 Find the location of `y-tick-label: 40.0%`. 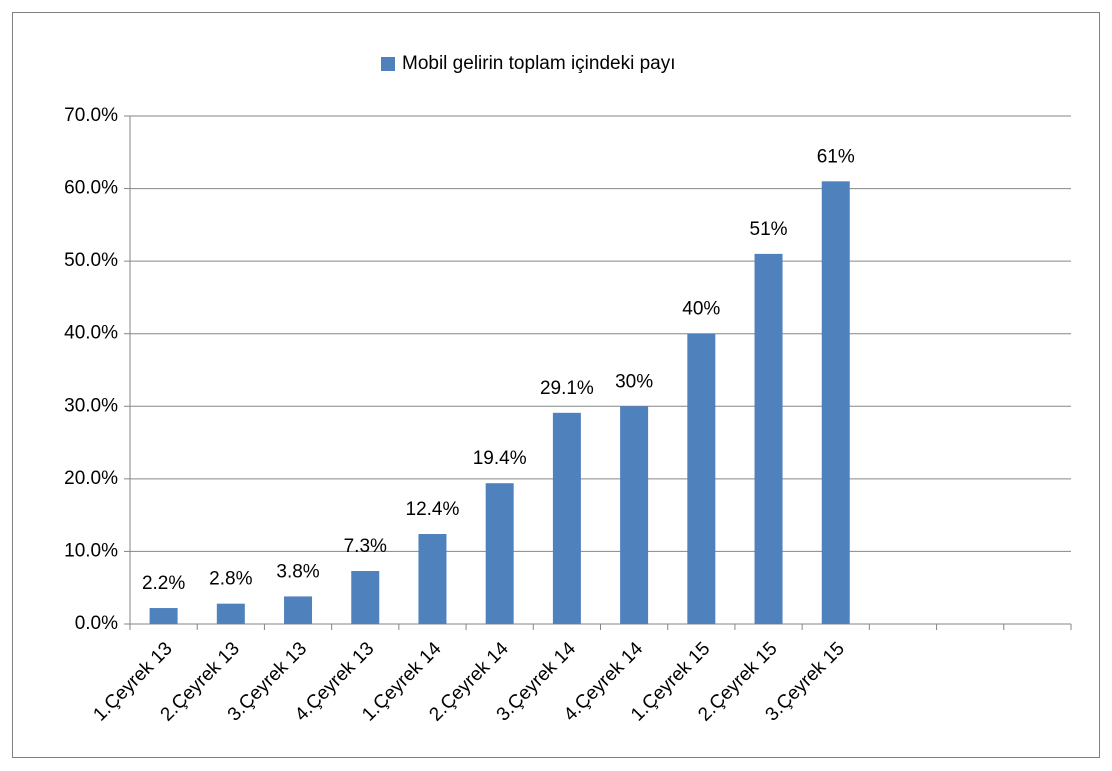

y-tick-label: 40.0% is located at coordinates (91, 333).